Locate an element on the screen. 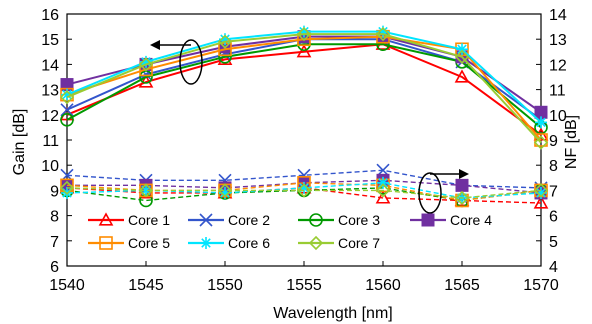  y2-tick-label: 6 is located at coordinates (553, 217).